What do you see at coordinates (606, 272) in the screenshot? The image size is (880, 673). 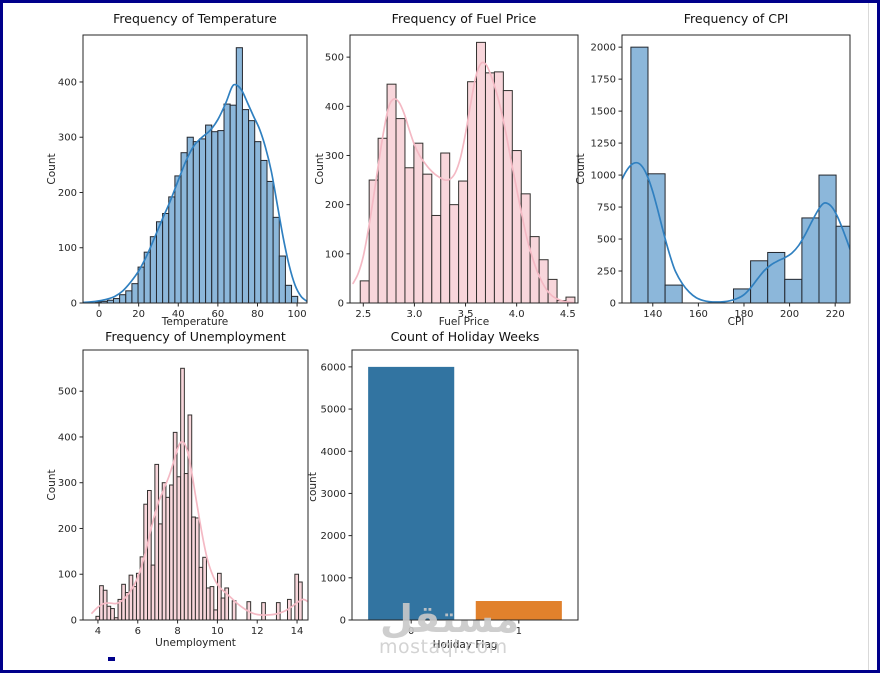 I see `svg-text: 250` at bounding box center [606, 272].